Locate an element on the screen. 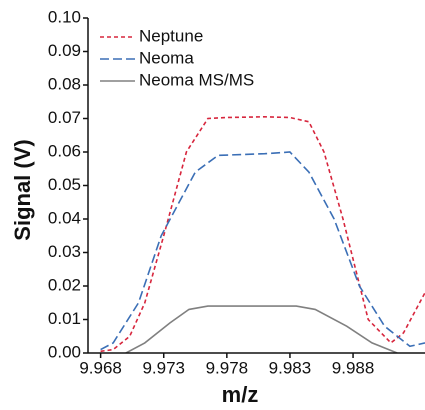  legend-label: Neptune is located at coordinates (171, 35).